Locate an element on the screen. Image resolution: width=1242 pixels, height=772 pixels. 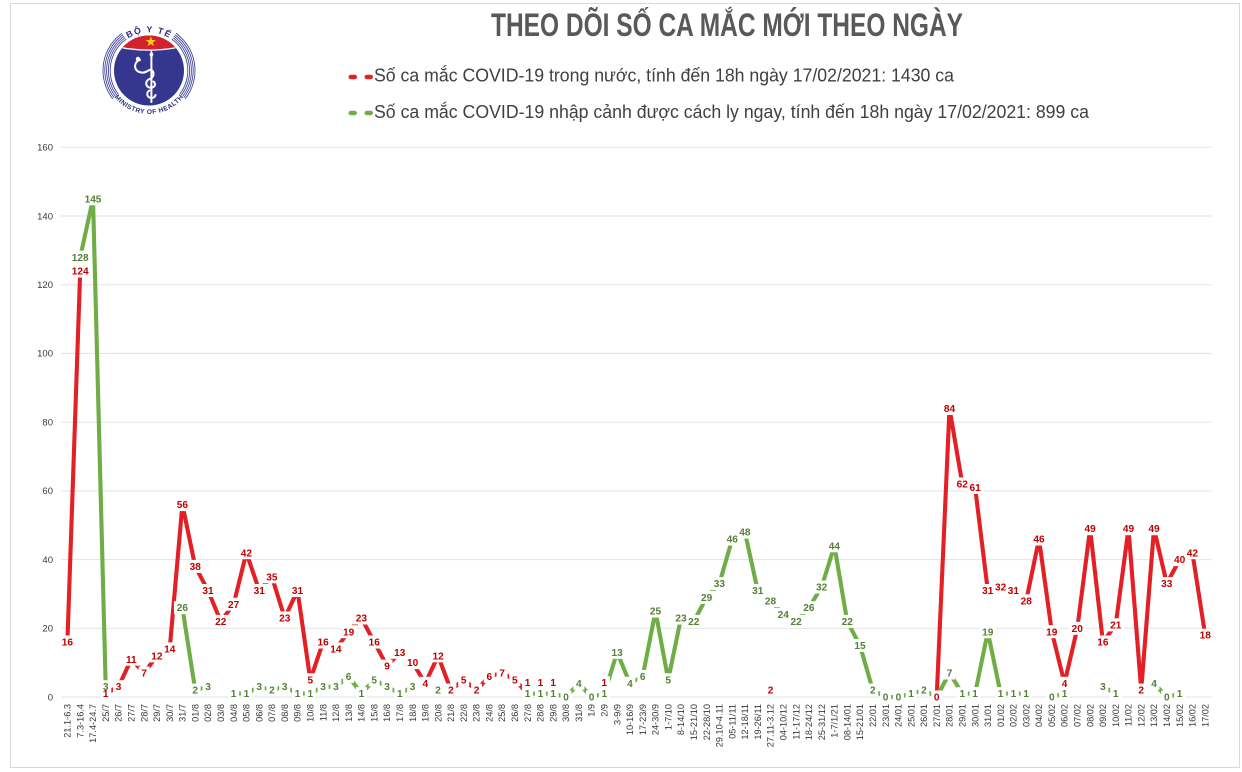
svg-text: 38 is located at coordinates (196, 567).